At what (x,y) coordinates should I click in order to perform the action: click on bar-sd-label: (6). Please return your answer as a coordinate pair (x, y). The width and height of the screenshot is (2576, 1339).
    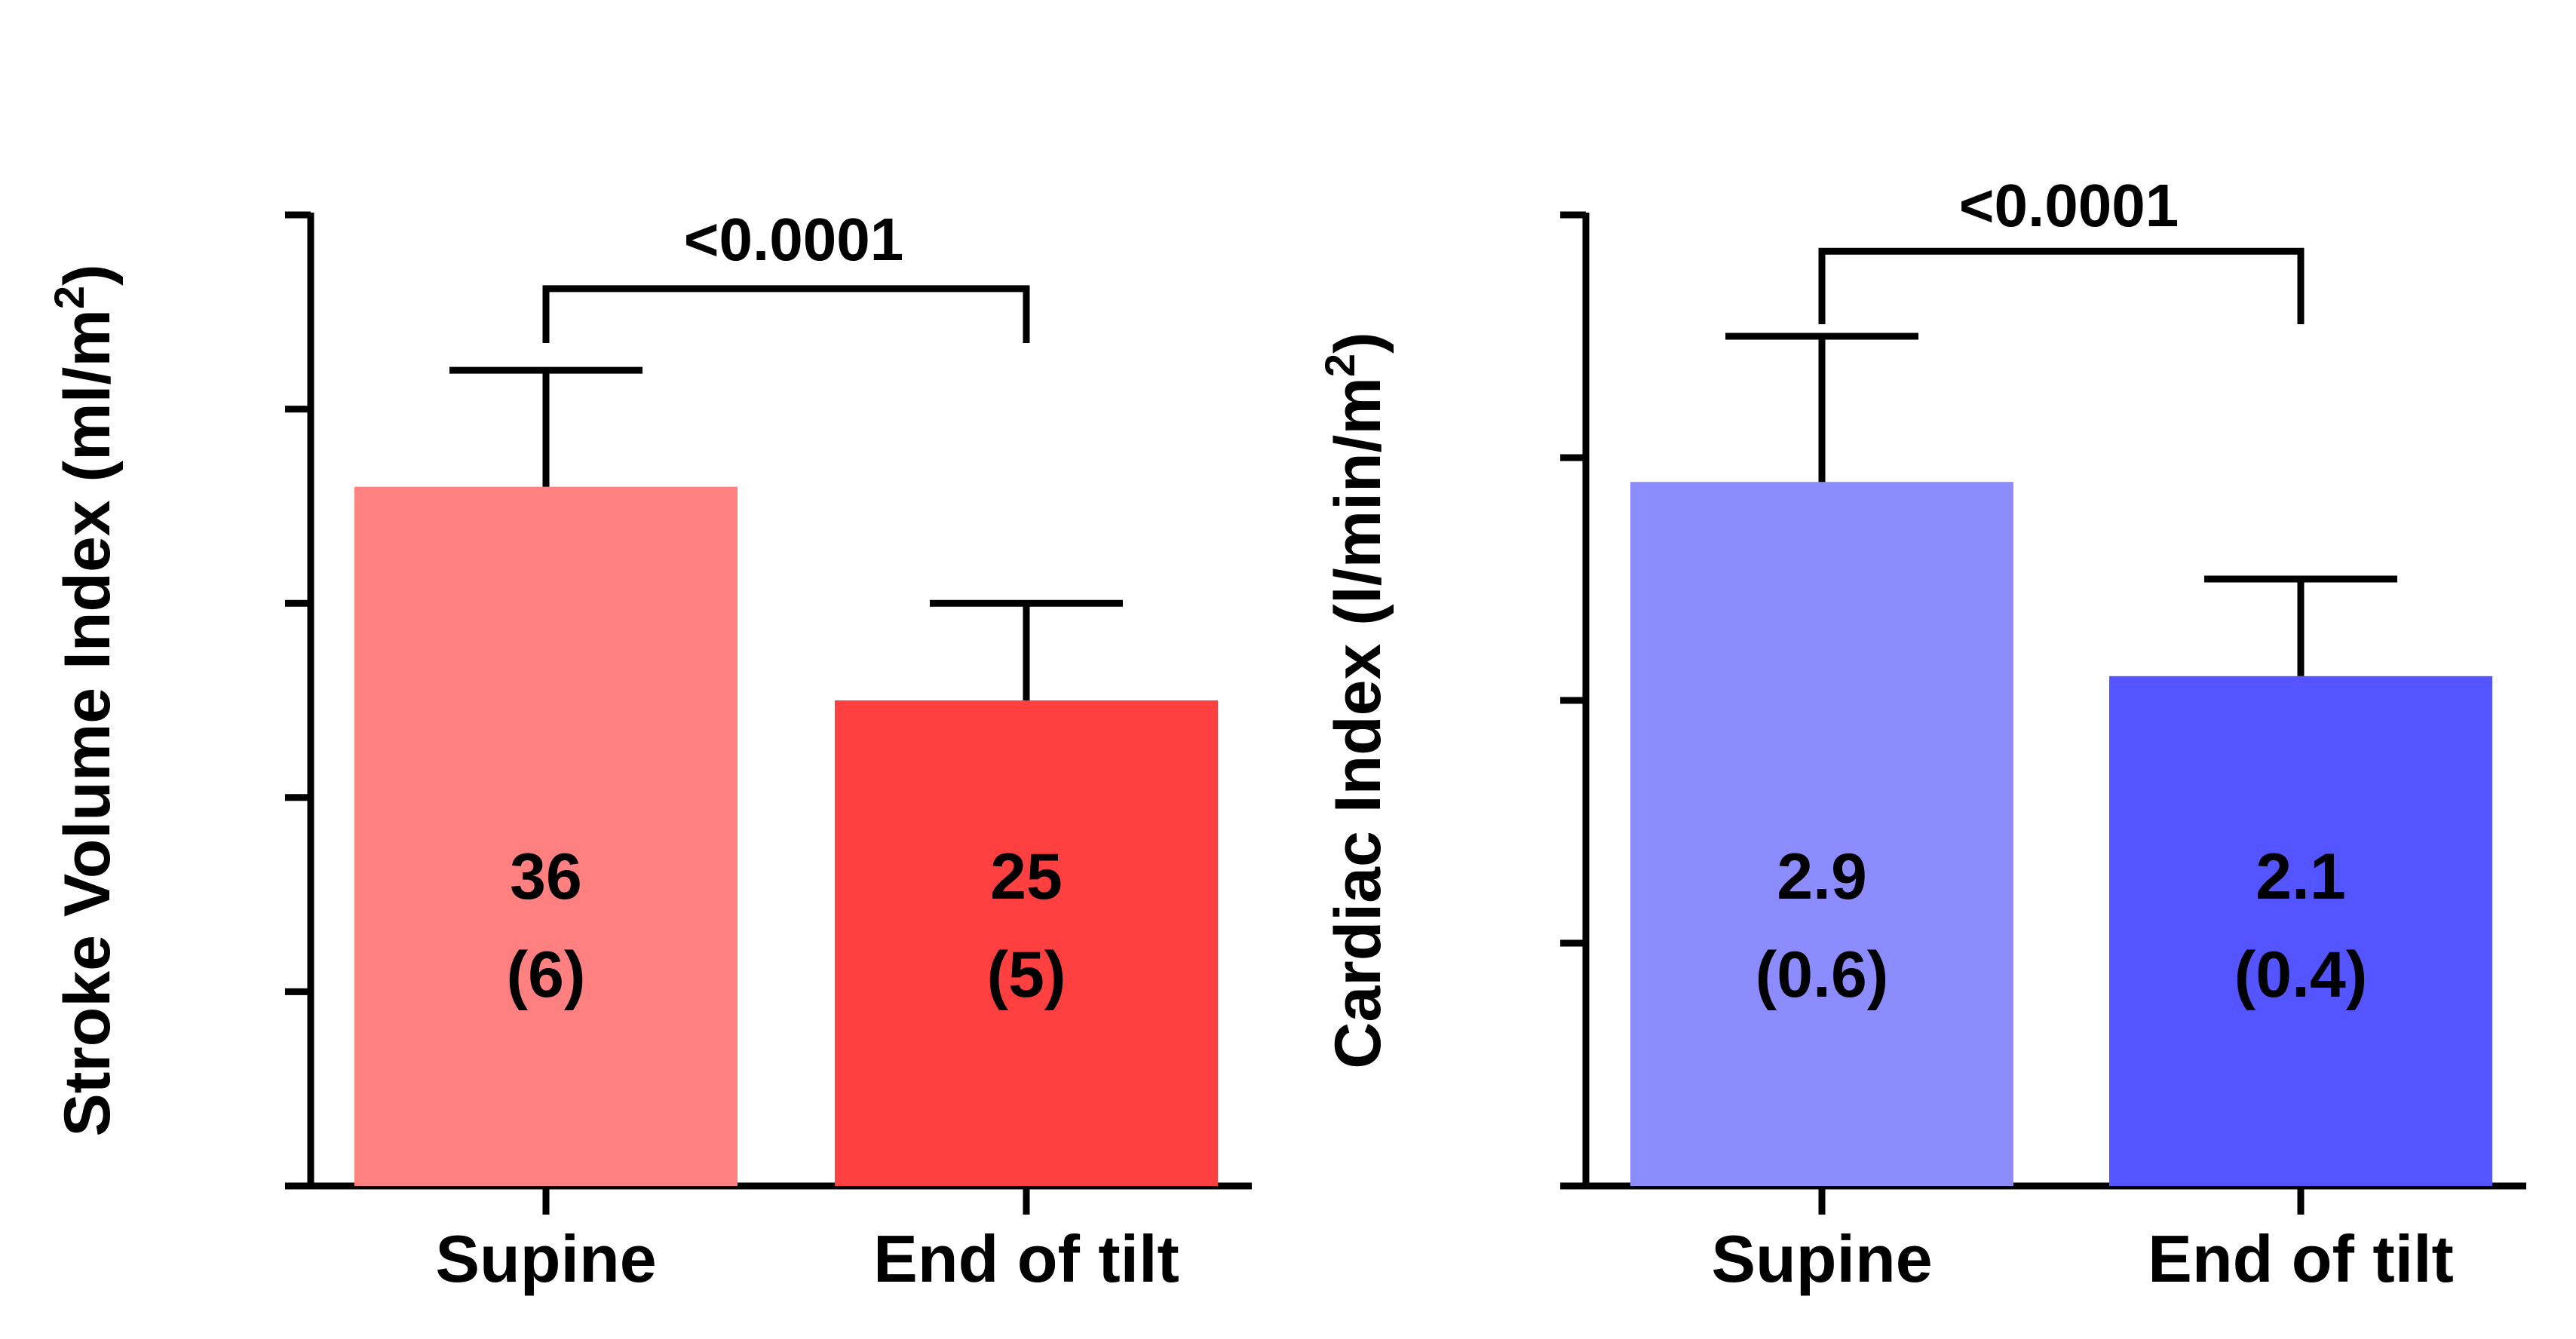
    Looking at the image, I should click on (545, 975).